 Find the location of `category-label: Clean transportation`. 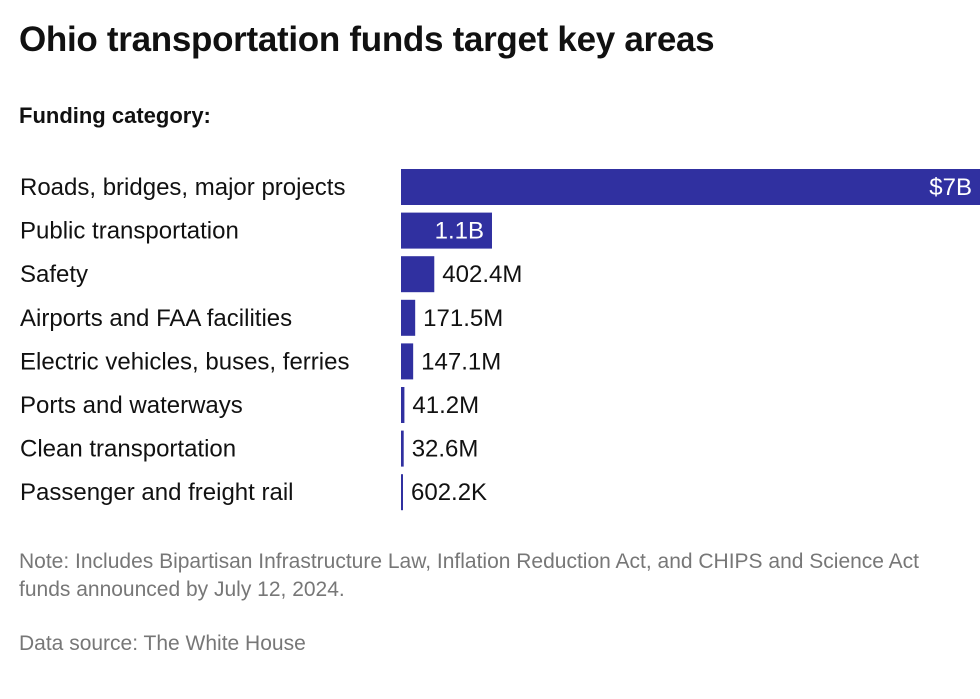

category-label: Clean transportation is located at coordinates (128, 449).